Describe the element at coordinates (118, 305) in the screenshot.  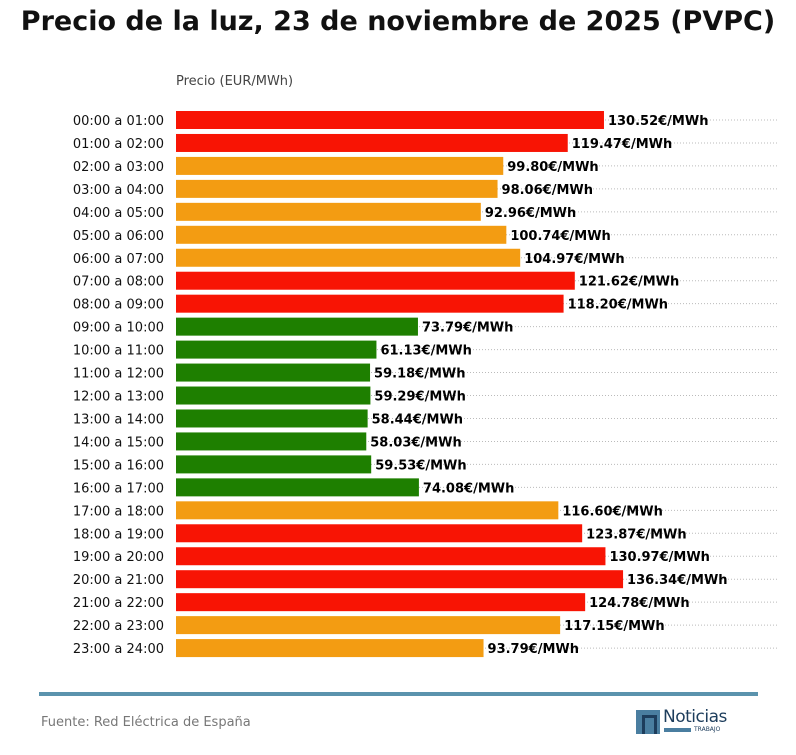
I see `y-tick-label: 08:00 a 09:00` at that location.